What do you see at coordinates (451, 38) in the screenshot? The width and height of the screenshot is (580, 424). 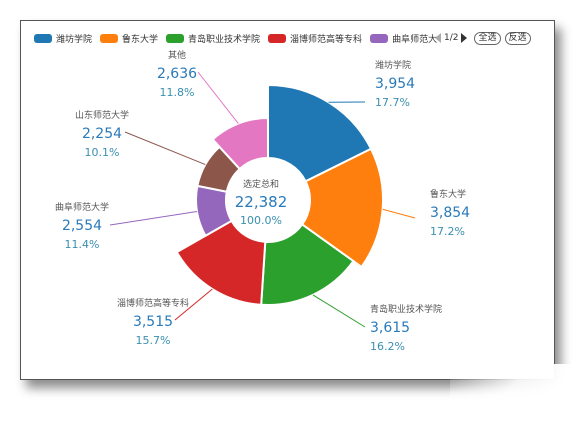 I see `page-indicator: 1/2` at bounding box center [451, 38].